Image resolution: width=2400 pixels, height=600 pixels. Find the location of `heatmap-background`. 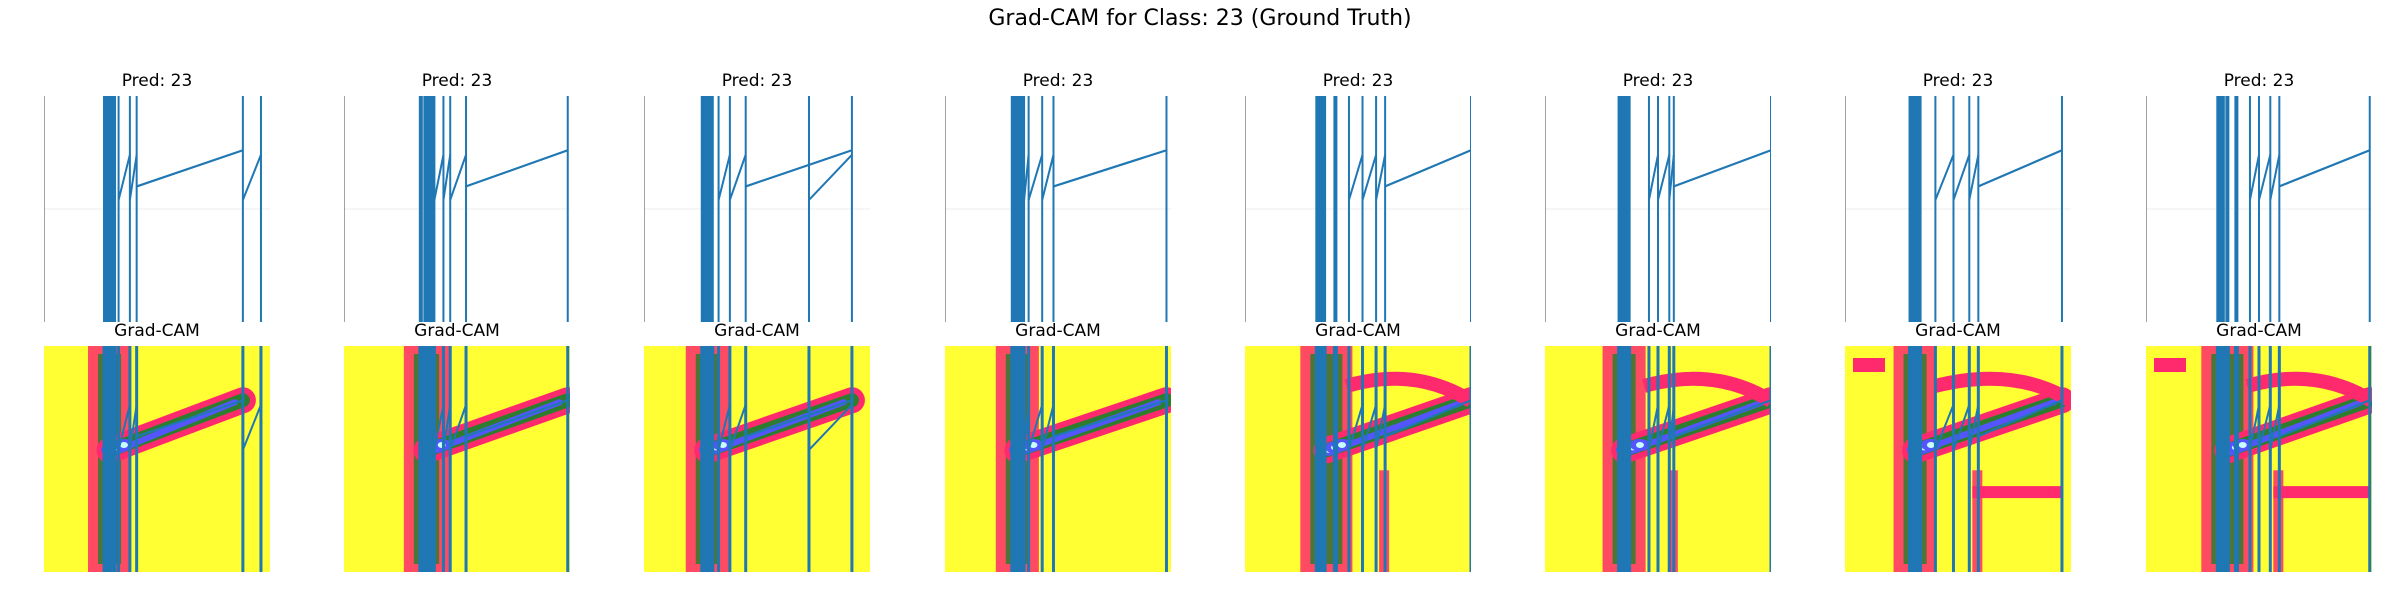

heatmap-background is located at coordinates (757, 459).